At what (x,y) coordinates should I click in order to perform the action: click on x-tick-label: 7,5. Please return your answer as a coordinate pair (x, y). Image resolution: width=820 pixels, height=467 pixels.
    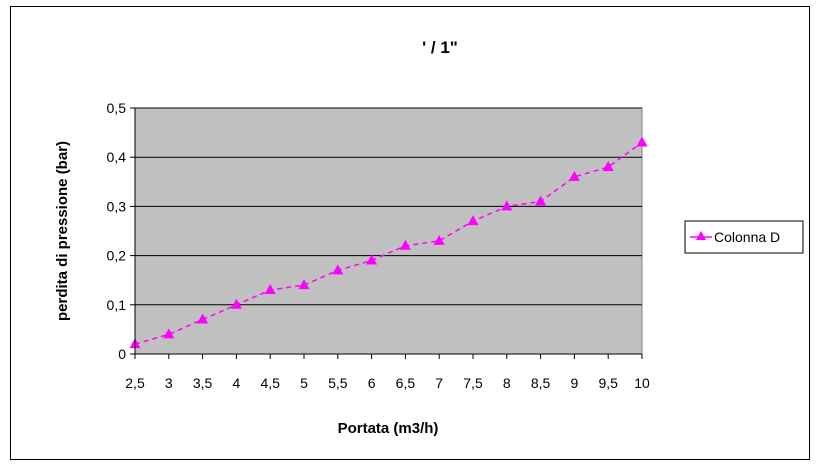
    Looking at the image, I should click on (473, 383).